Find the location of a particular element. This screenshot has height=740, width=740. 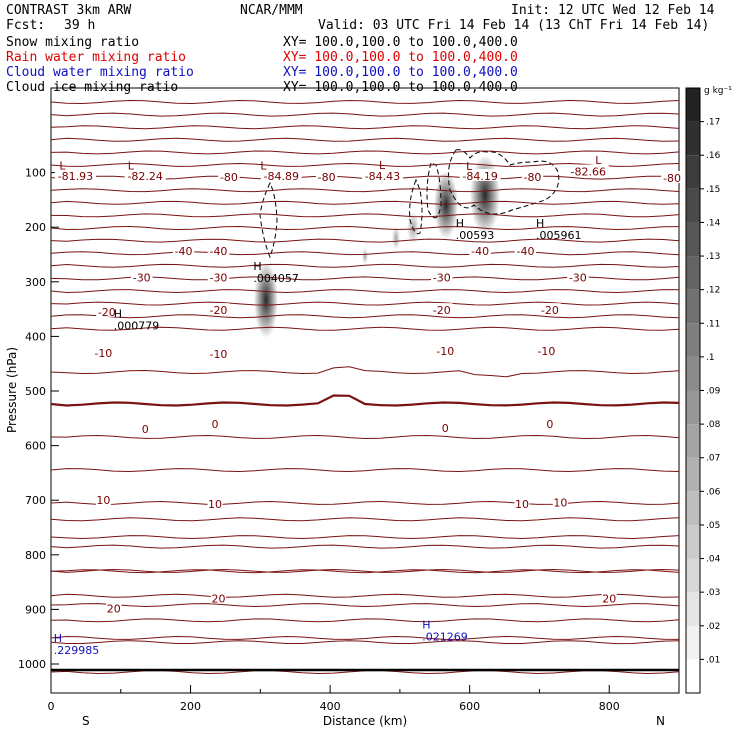

contour-label: -84.19 is located at coordinates (479, 176).